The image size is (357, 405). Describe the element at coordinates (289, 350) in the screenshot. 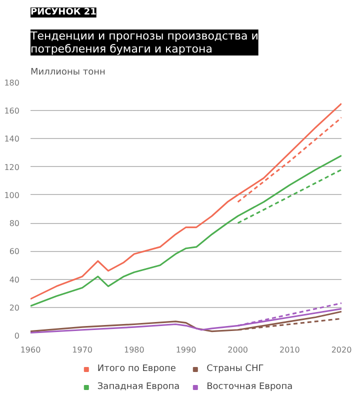

I see `x-tick-label: 2010` at that location.